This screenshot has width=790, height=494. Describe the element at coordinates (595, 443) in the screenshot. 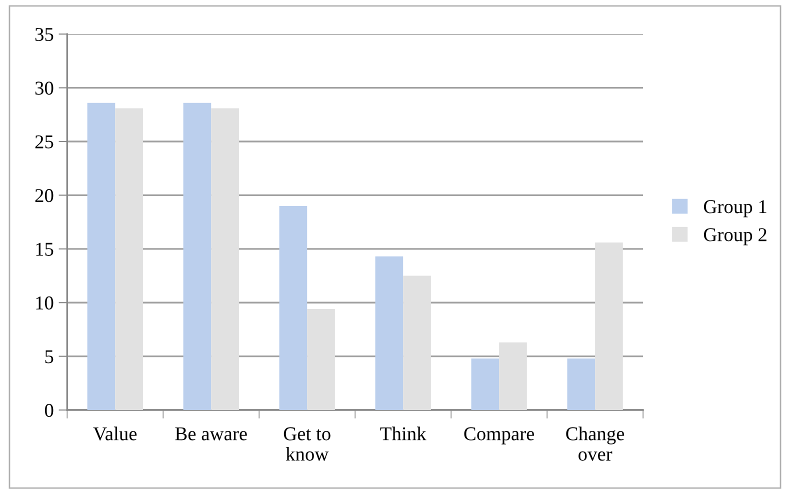

I see `x-tick-label: Change over` at that location.